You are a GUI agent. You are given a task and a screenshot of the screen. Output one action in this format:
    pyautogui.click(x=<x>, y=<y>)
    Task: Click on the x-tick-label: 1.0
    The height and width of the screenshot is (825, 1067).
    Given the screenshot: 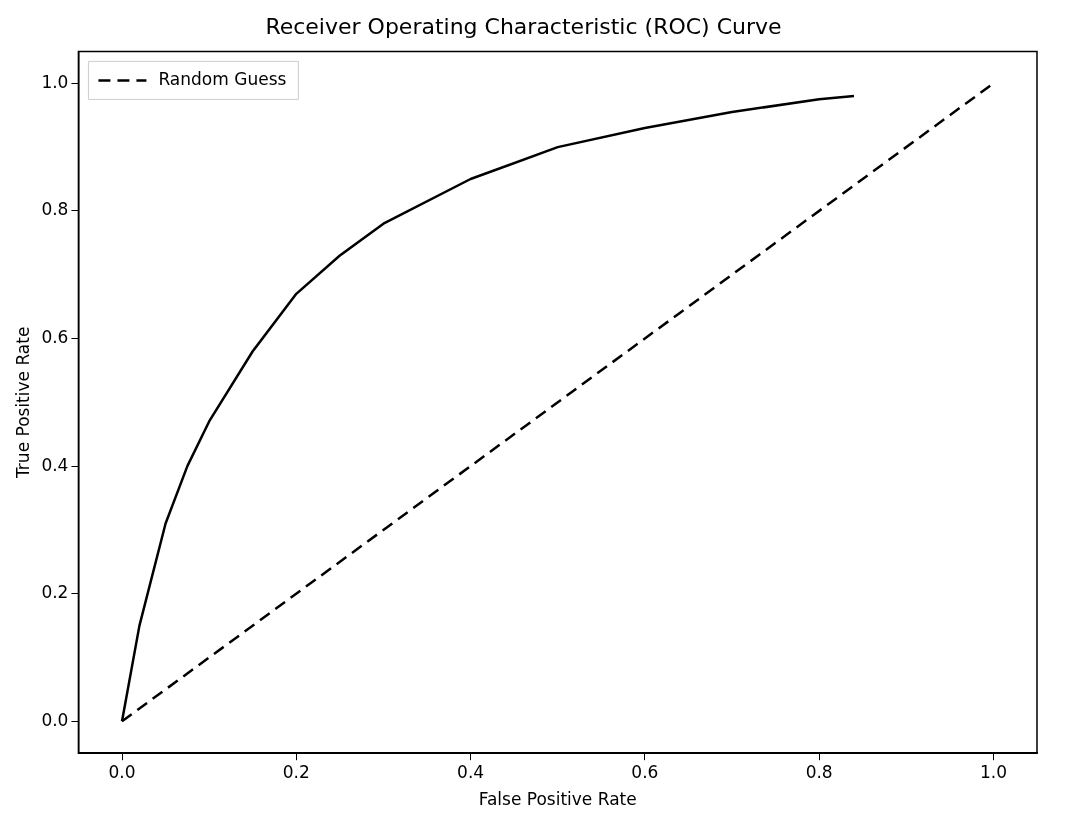 What is the action you would take?
    pyautogui.click(x=993, y=771)
    